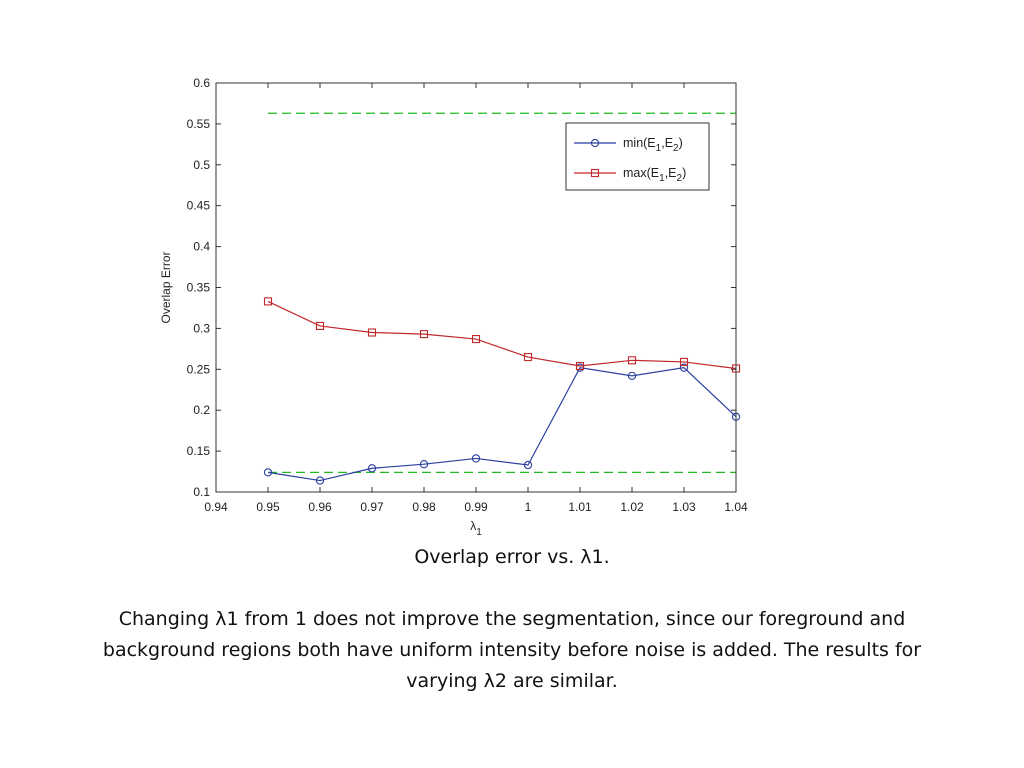 The image size is (1024, 768). I want to click on y-tick-label: 0.25, so click(199, 369).